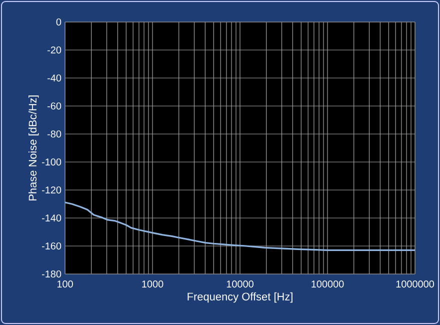 This screenshot has width=440, height=325. I want to click on x-tick-label: 10000, so click(240, 284).